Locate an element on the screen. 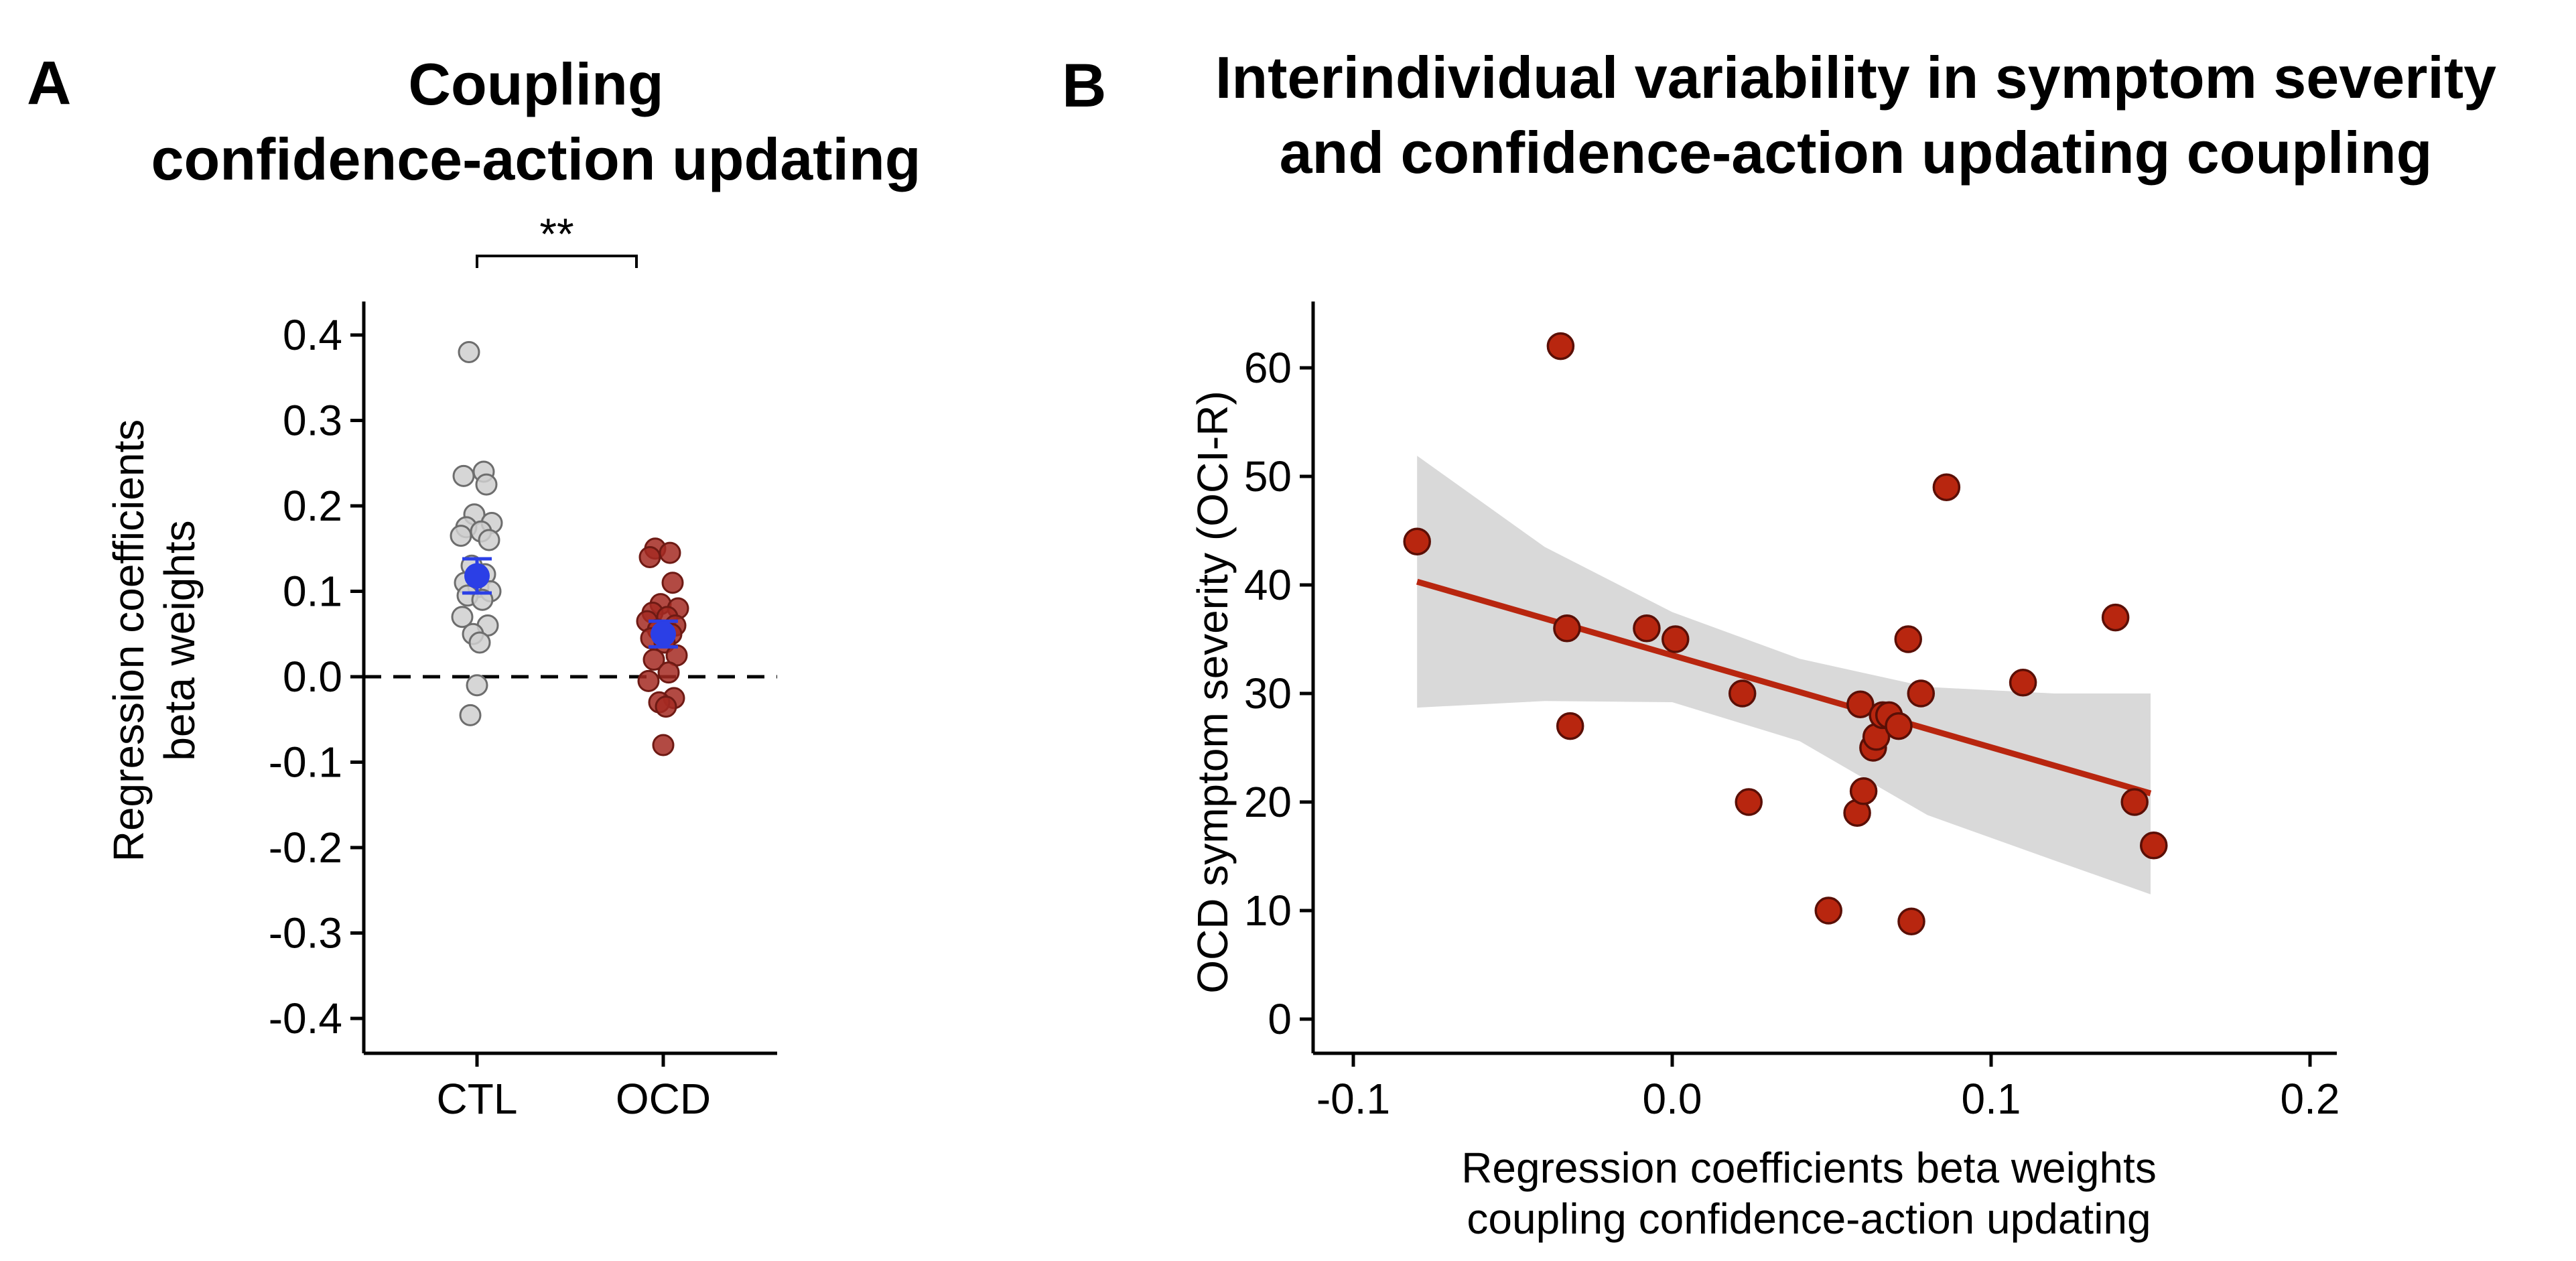 This screenshot has height=1261, width=2576. panel-b-y-tick-label: 60 is located at coordinates (1268, 368).